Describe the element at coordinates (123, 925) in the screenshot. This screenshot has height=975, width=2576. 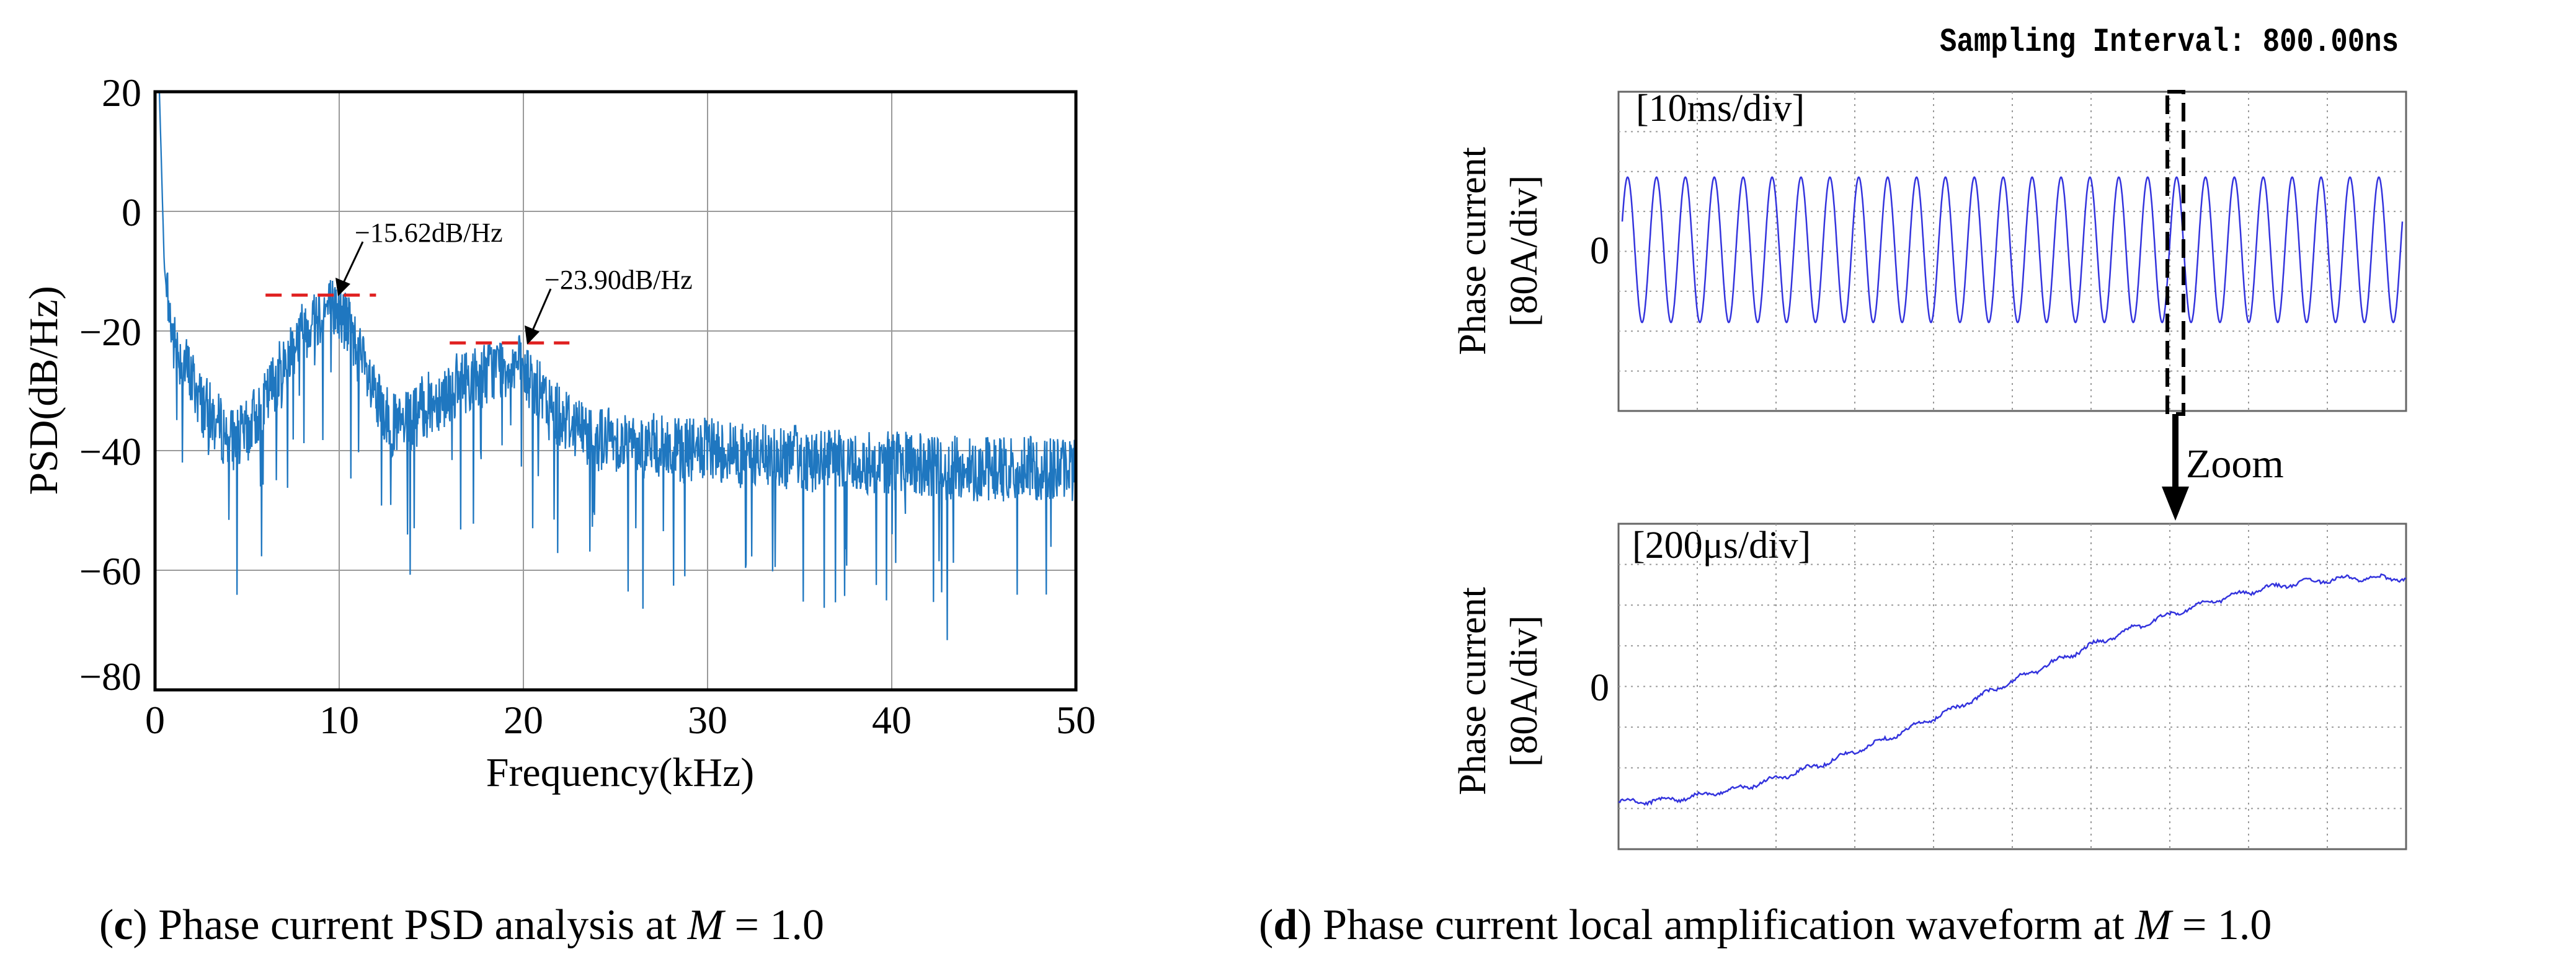
I see `caption-c-label: c` at that location.